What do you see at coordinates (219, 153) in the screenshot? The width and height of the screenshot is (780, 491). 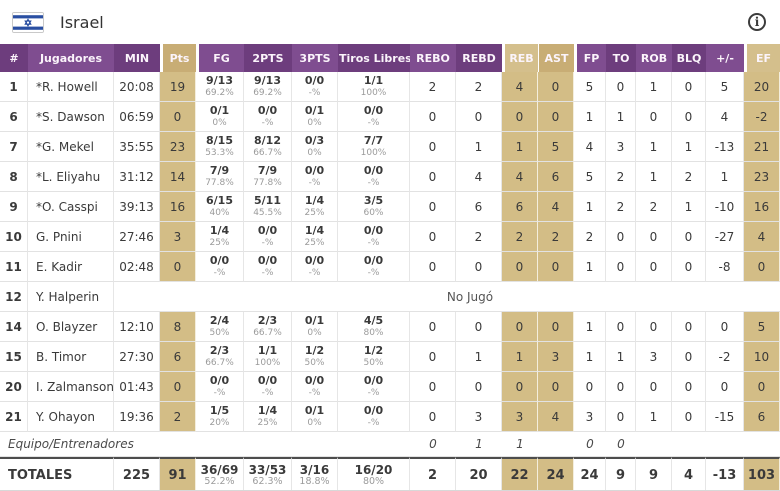 I see `shot-percentage: 53.3%` at bounding box center [219, 153].